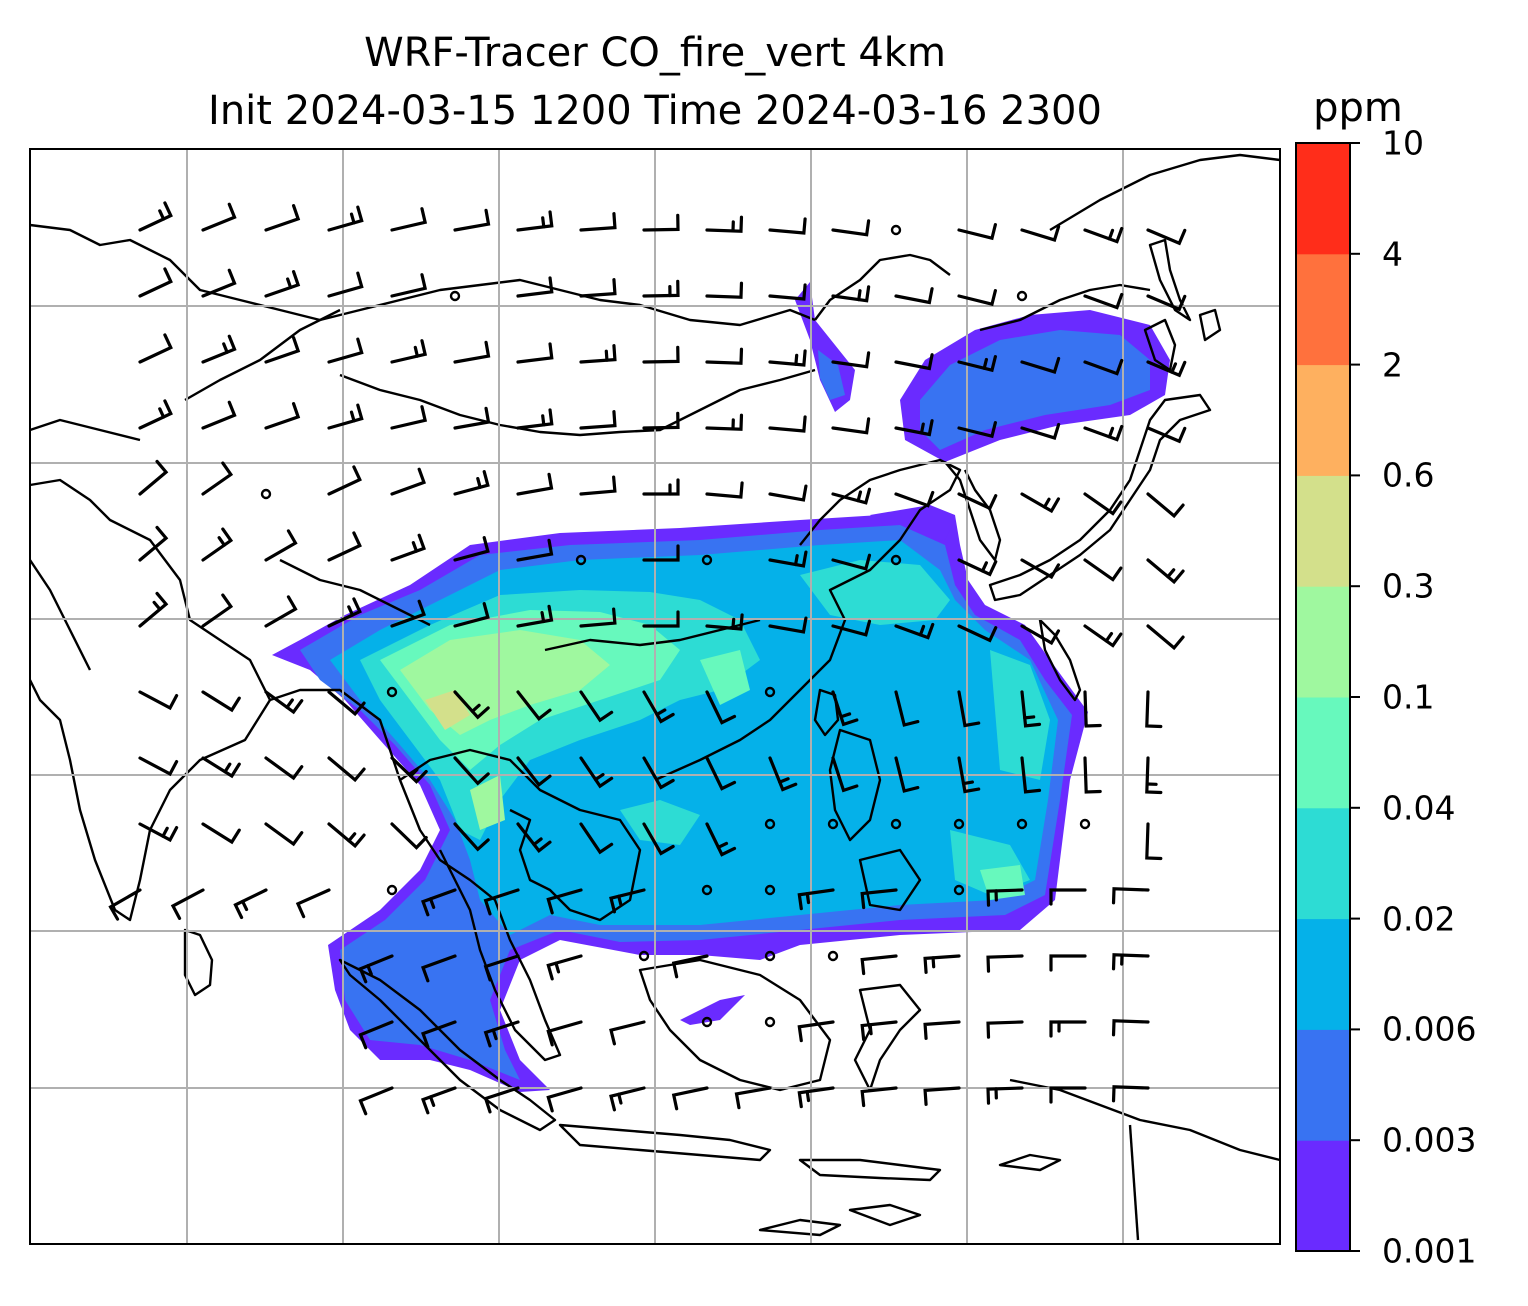 The height and width of the screenshot is (1306, 1528). Describe the element at coordinates (655, 53) in the screenshot. I see `chart-title-line-1: WRF-Tracer CO_fire_vert 4km` at that location.